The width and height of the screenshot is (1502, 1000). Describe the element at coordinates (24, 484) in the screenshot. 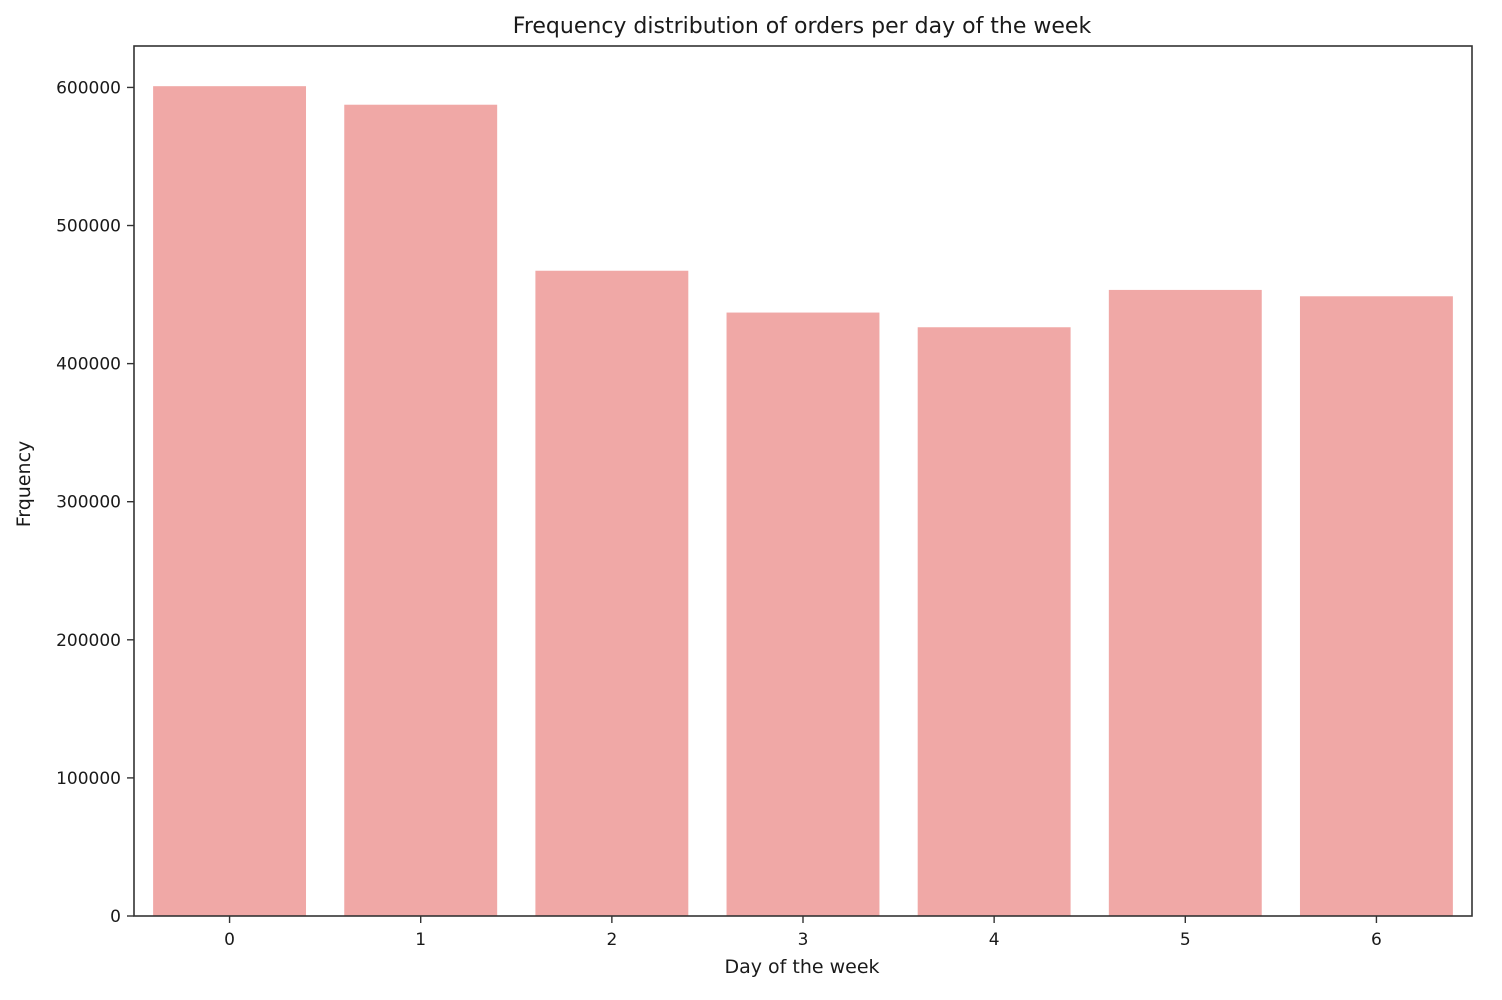

I see `y-axis-label: Frquency` at that location.